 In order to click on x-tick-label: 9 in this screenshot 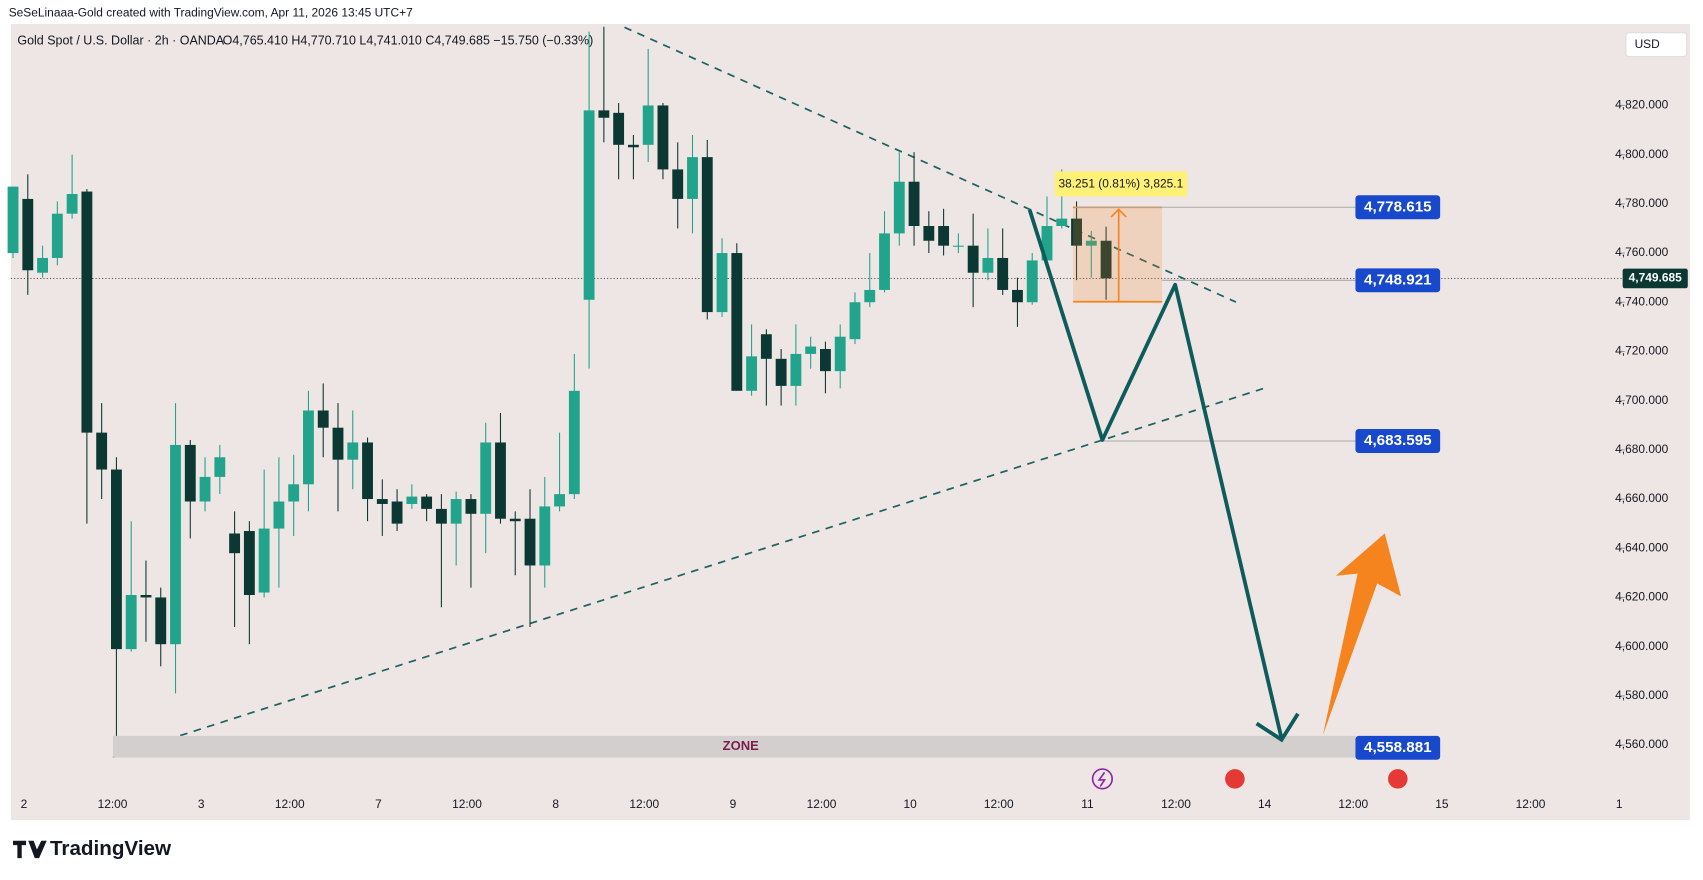, I will do `click(733, 804)`.